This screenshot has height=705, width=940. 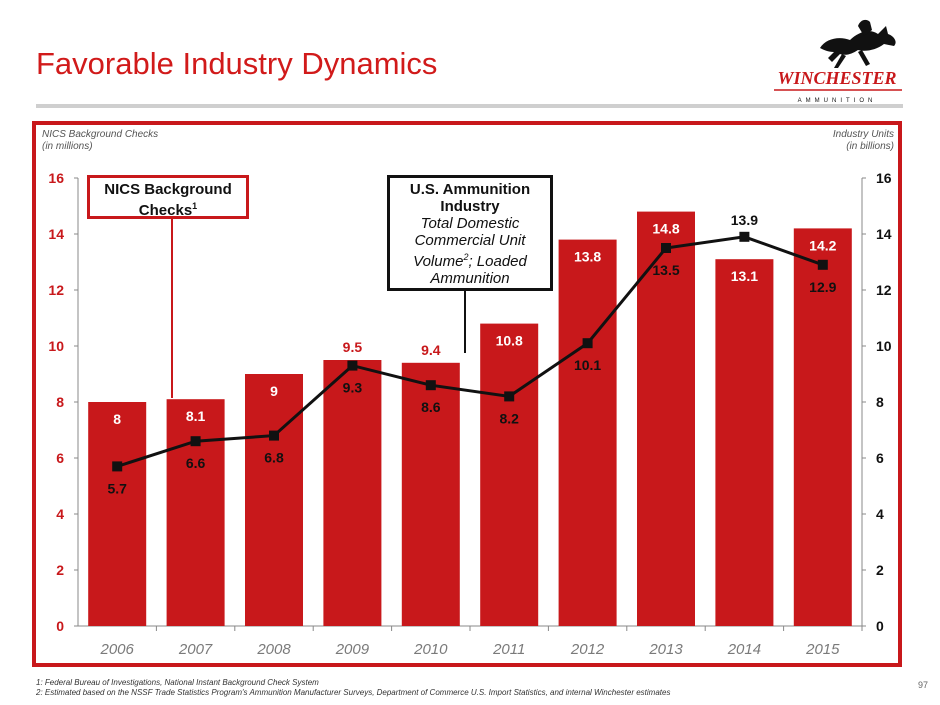 I want to click on right-tick-label: 0, so click(x=880, y=626).